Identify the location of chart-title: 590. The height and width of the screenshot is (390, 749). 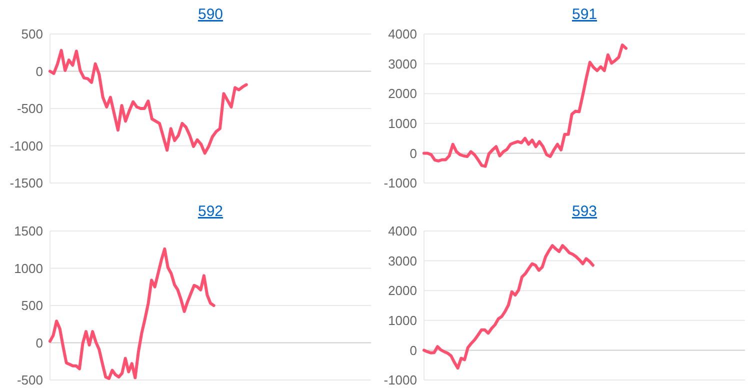
(211, 14).